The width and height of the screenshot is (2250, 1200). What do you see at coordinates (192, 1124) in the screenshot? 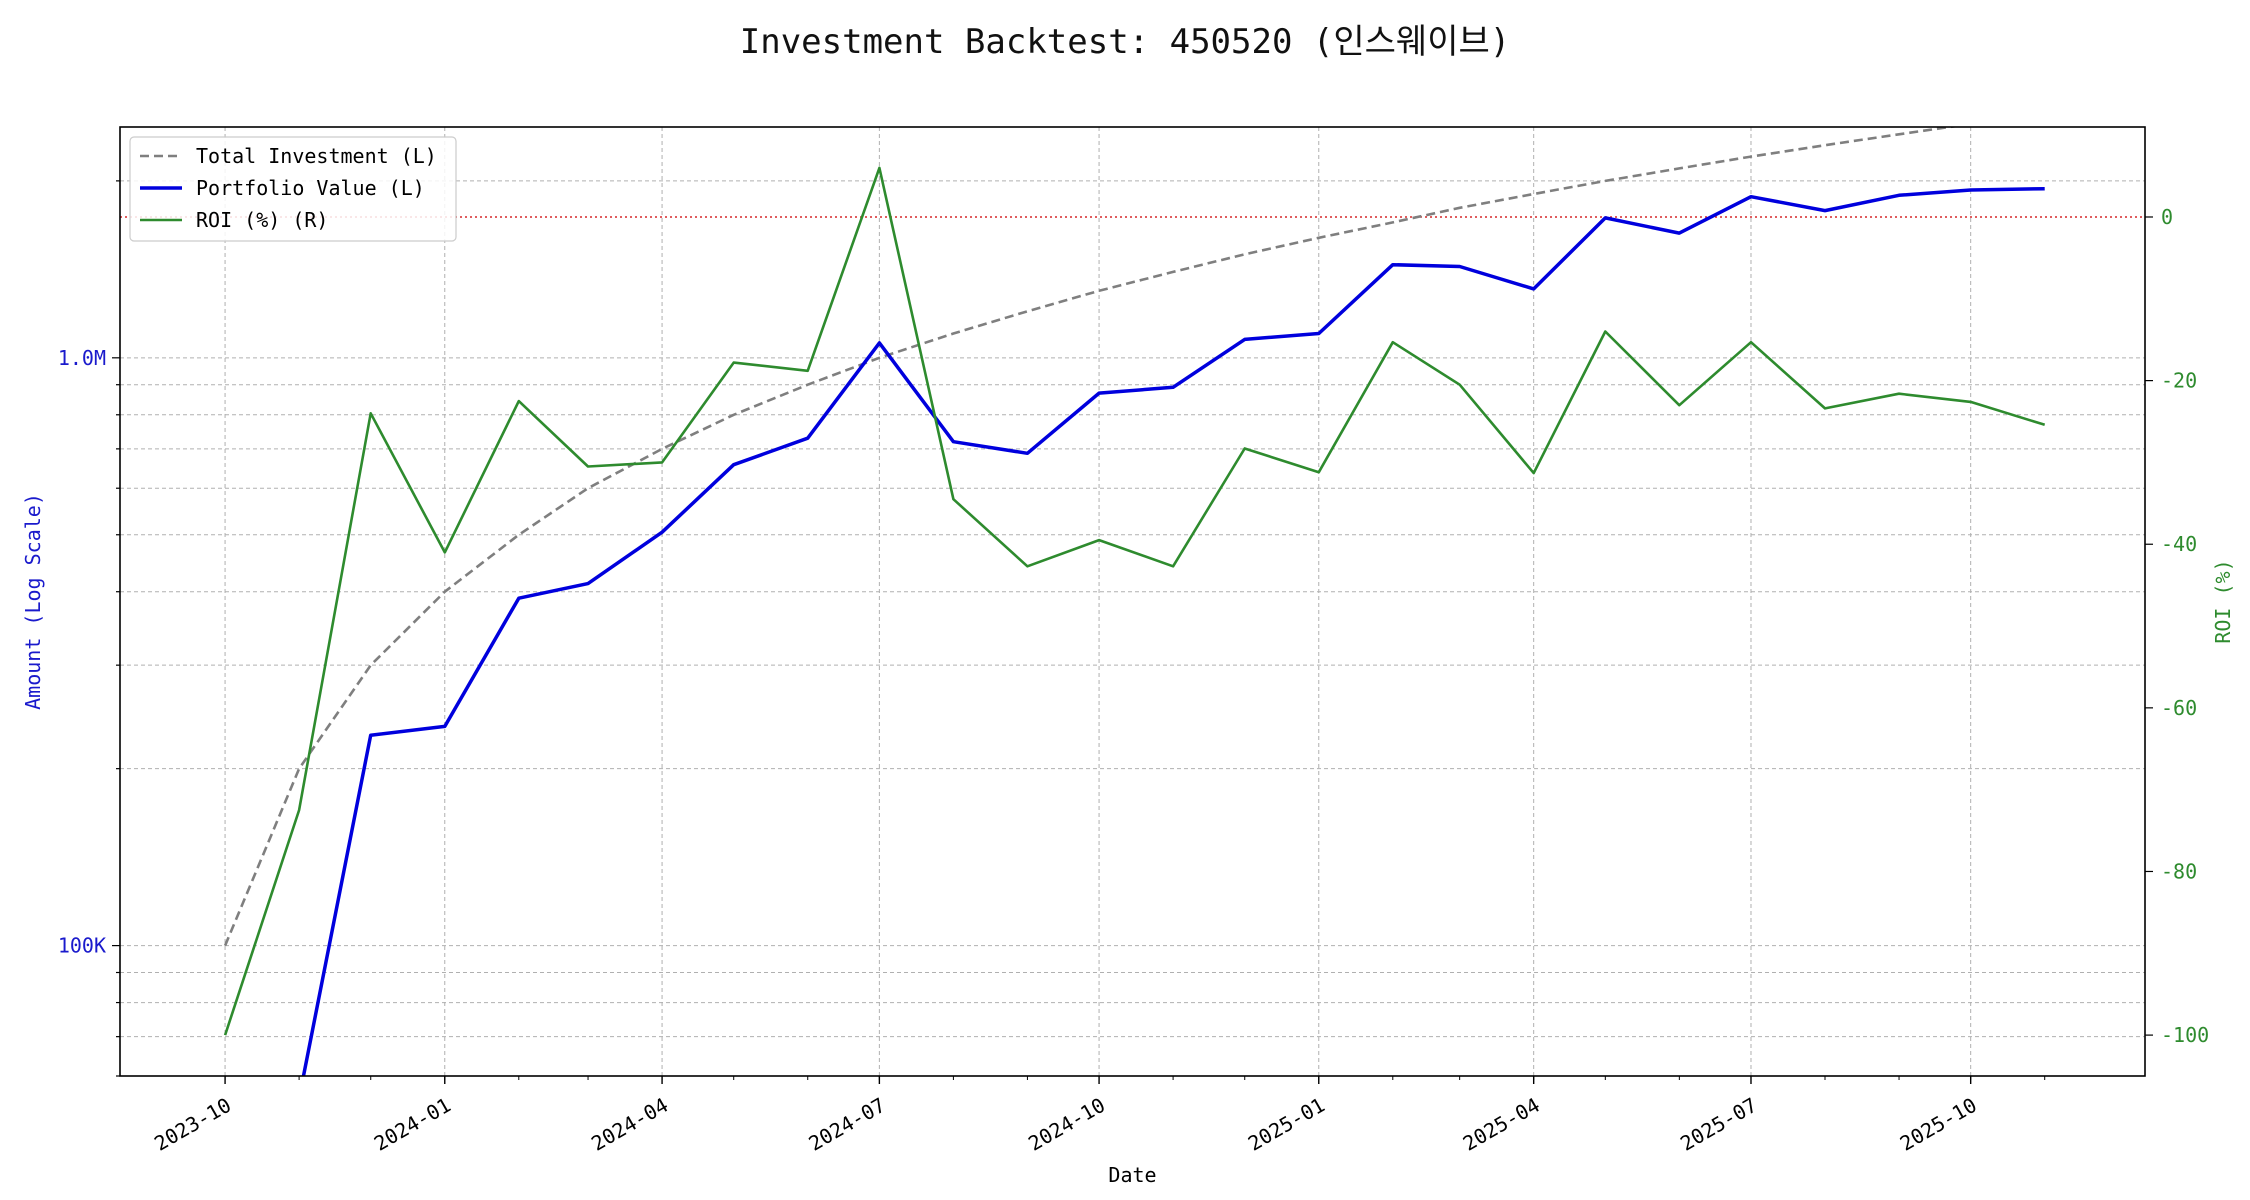
I see `x-tick-label: 2023-10` at bounding box center [192, 1124].